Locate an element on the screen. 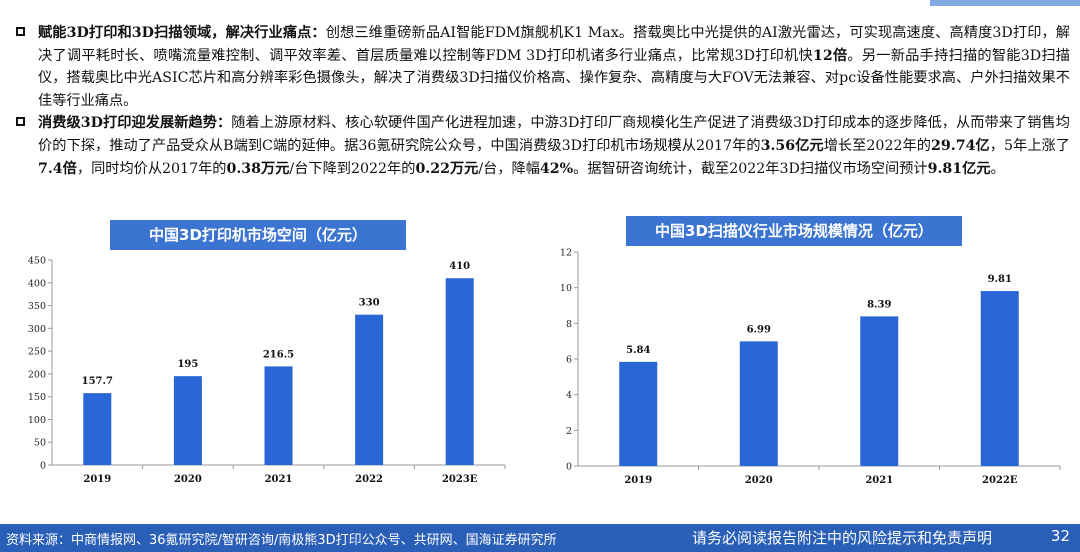 The height and width of the screenshot is (552, 1080). y-tick-label: 200 is located at coordinates (37, 374).